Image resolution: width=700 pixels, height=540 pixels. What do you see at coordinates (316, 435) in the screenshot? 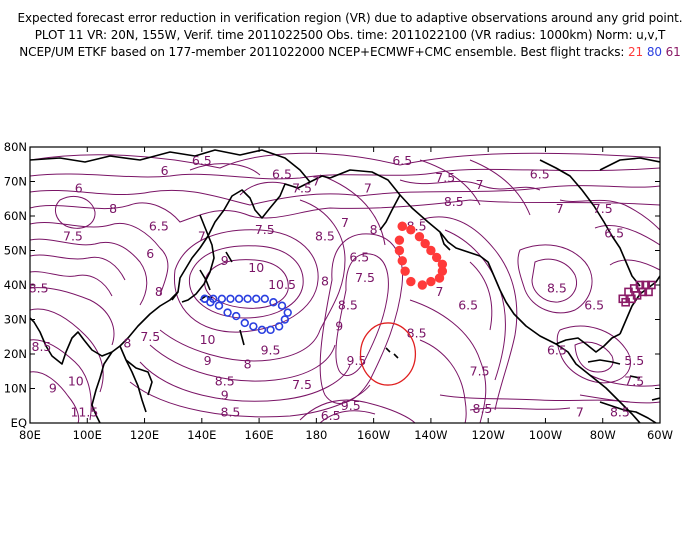
I see `lon-tick-label: 180` at bounding box center [316, 435].